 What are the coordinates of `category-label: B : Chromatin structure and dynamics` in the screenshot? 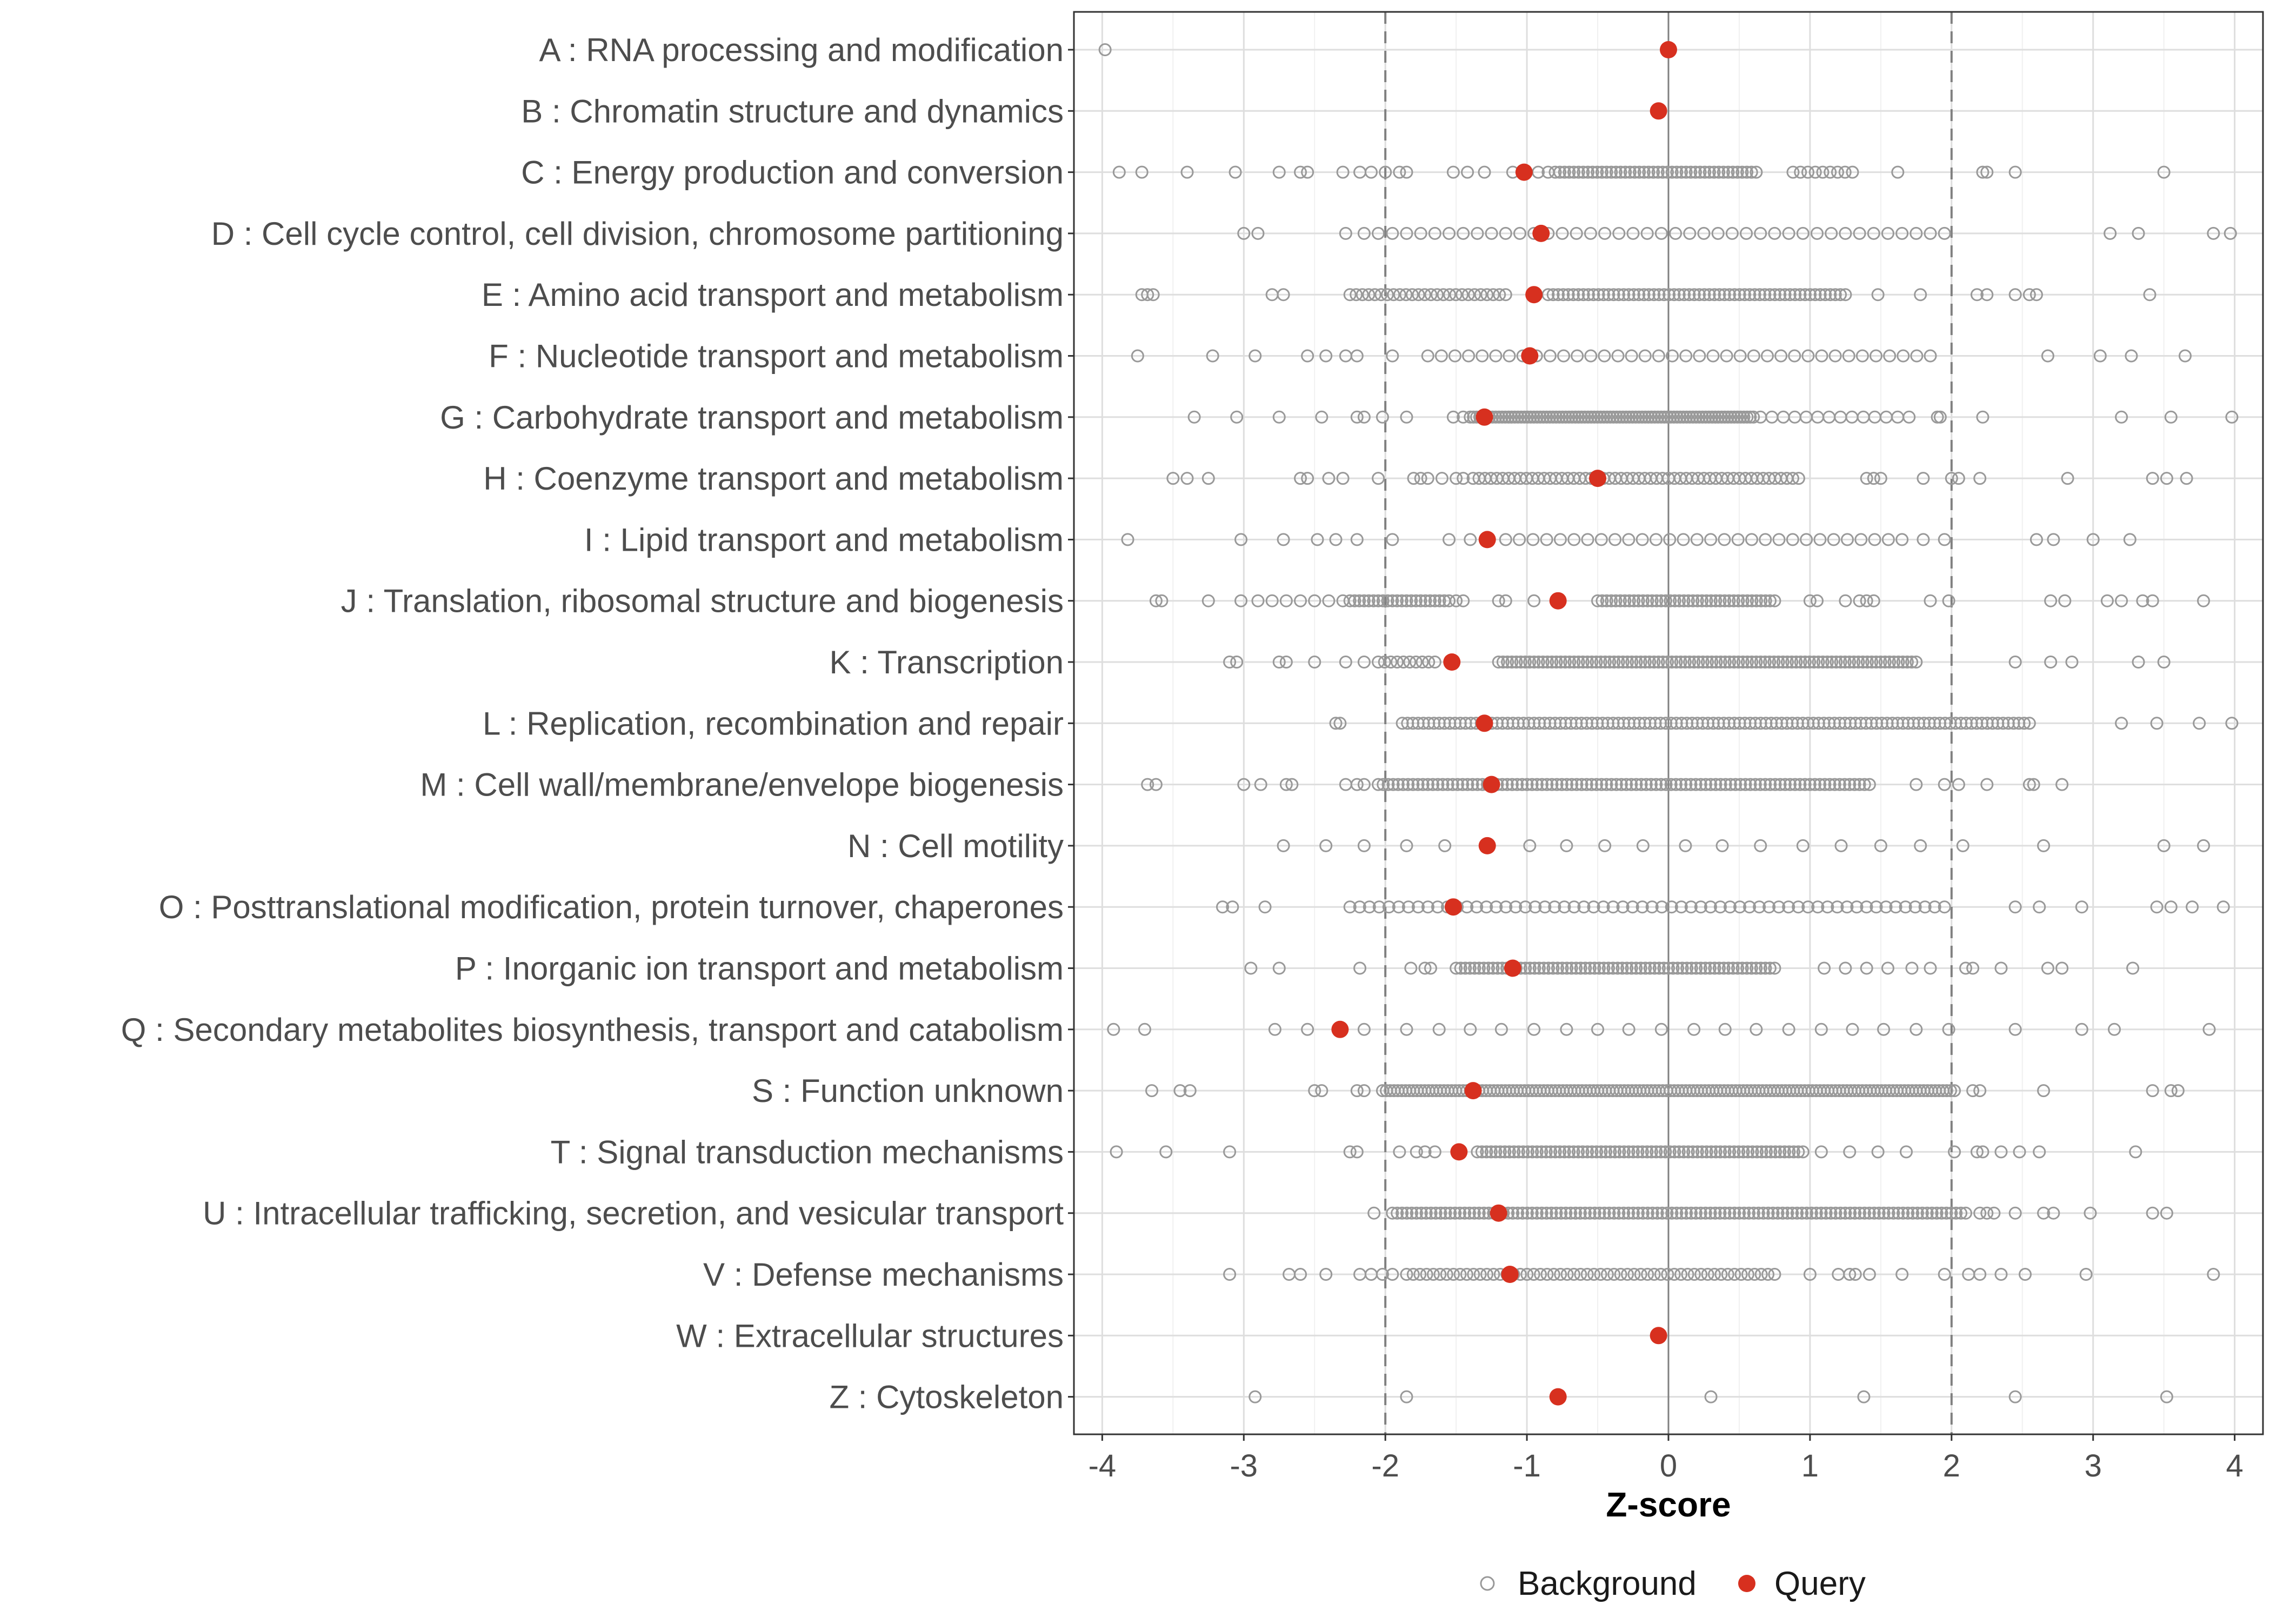 It's located at (792, 111).